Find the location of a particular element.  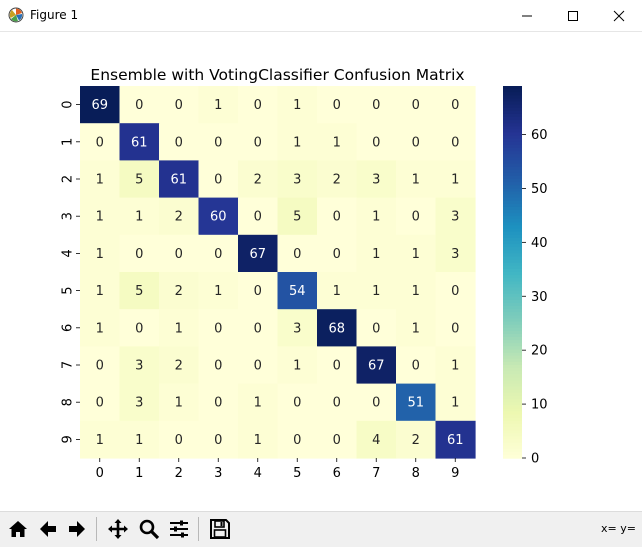

x-tick-label: 0 is located at coordinates (100, 473).